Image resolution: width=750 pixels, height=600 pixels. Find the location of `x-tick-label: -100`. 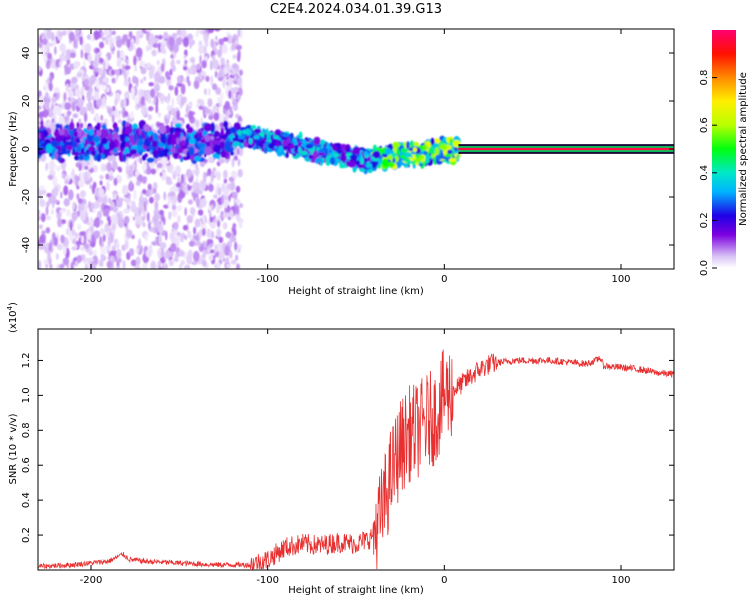

x-tick-label: -100 is located at coordinates (267, 580).